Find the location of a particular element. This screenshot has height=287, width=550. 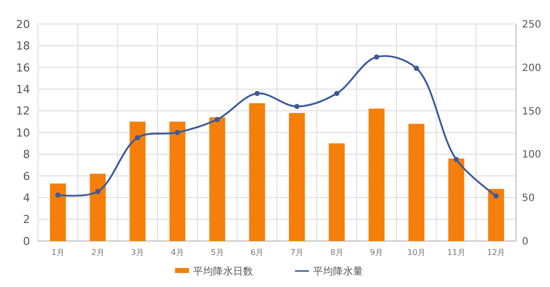

y2-tick-label: 100 is located at coordinates (532, 155).